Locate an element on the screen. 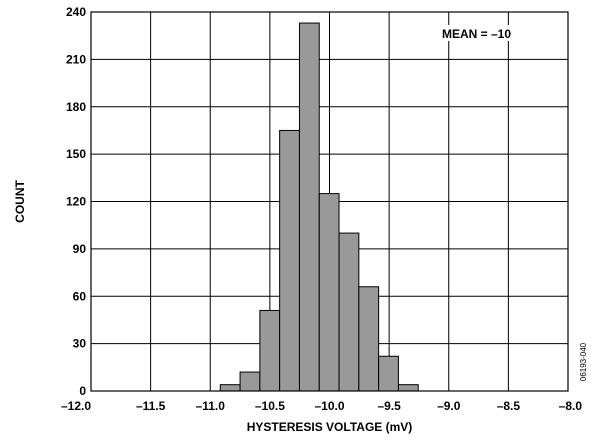  x-tick-label: –12.0 is located at coordinates (76, 406).